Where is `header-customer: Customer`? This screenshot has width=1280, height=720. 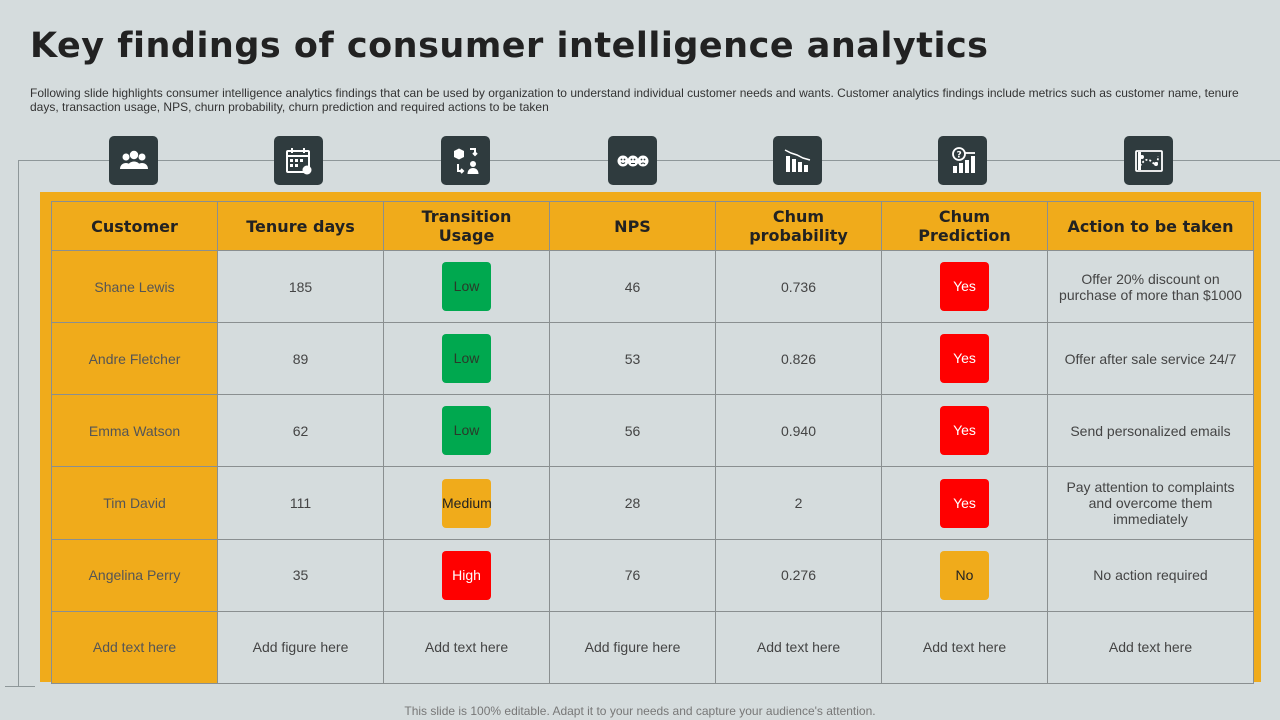 header-customer: Customer is located at coordinates (134, 226).